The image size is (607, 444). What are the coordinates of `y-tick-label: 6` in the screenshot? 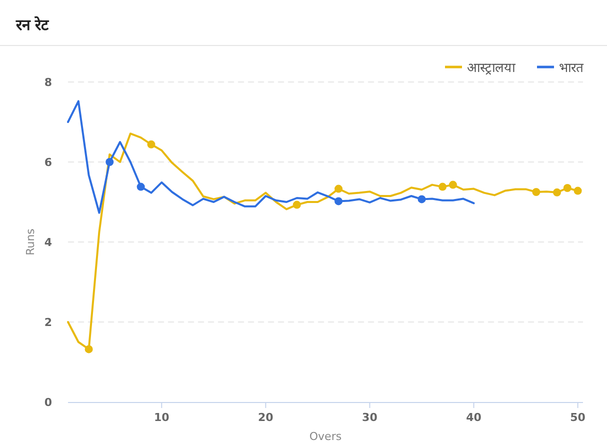 It's located at (48, 162).